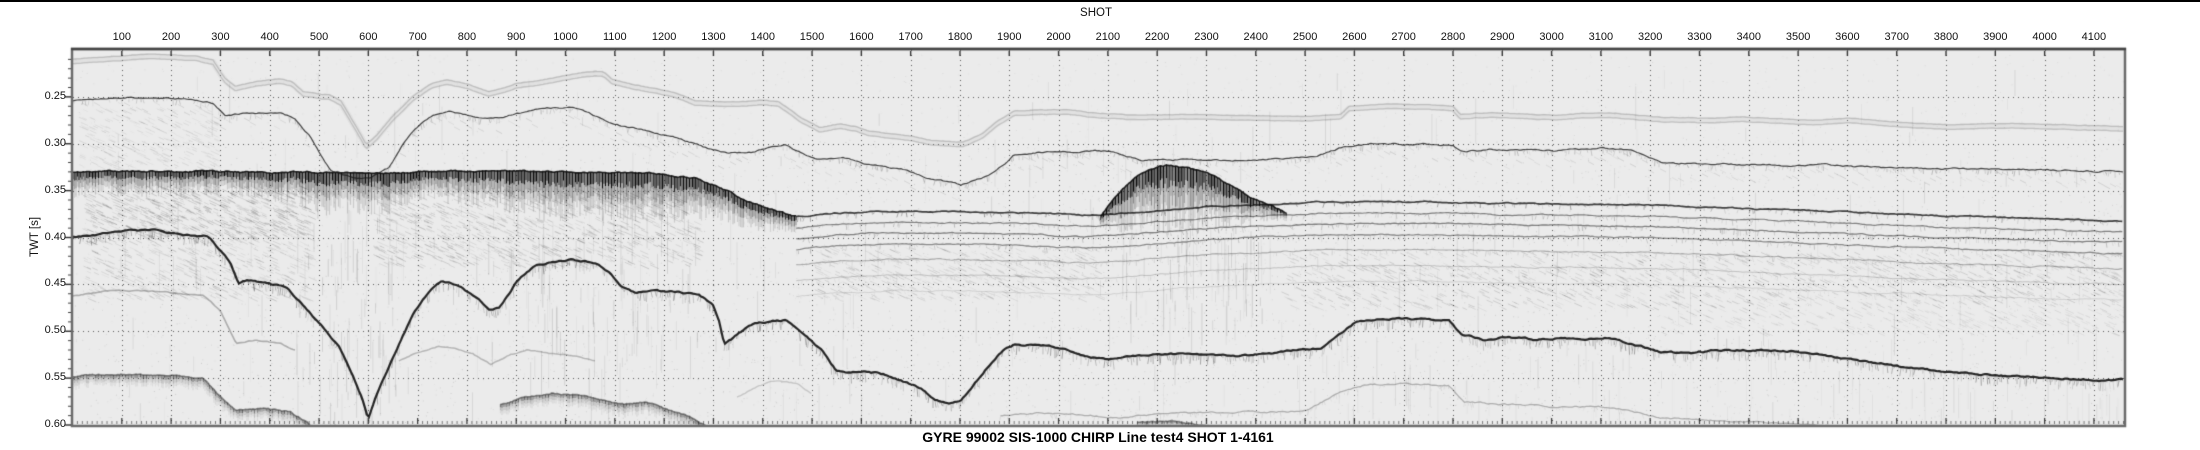 The height and width of the screenshot is (450, 2200). I want to click on x-tick-label: 200, so click(171, 37).